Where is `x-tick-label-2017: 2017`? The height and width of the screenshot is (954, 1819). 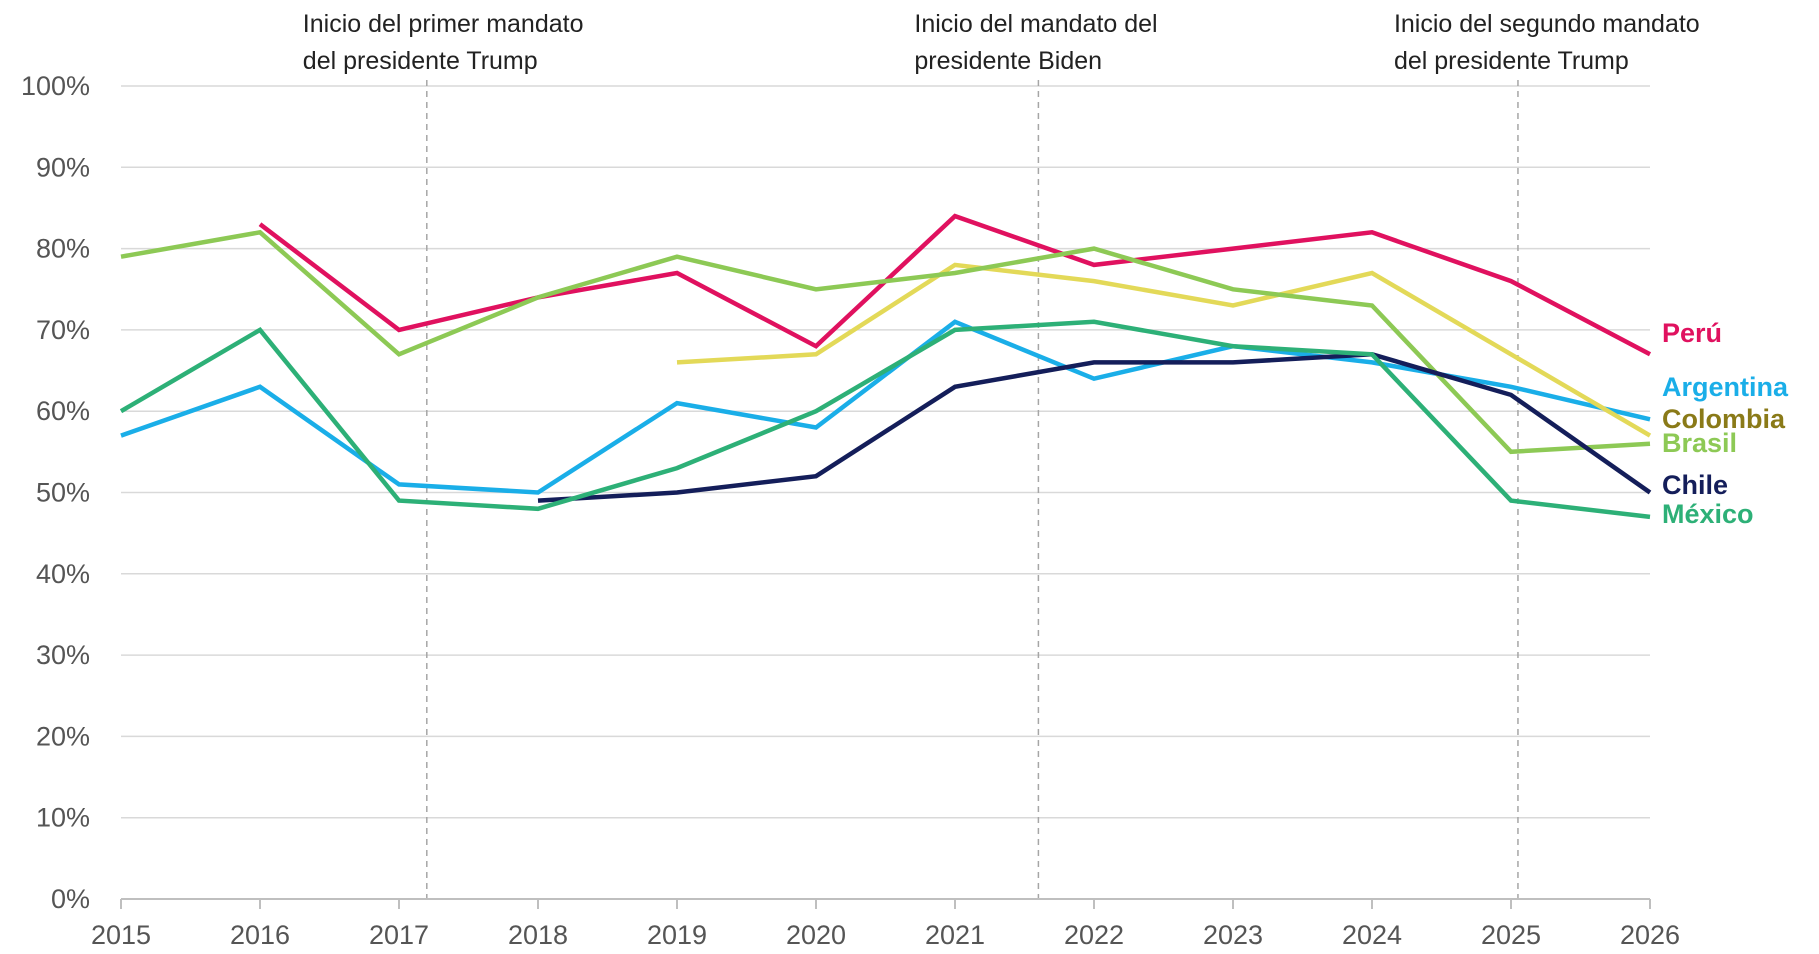 x-tick-label-2017: 2017 is located at coordinates (399, 935).